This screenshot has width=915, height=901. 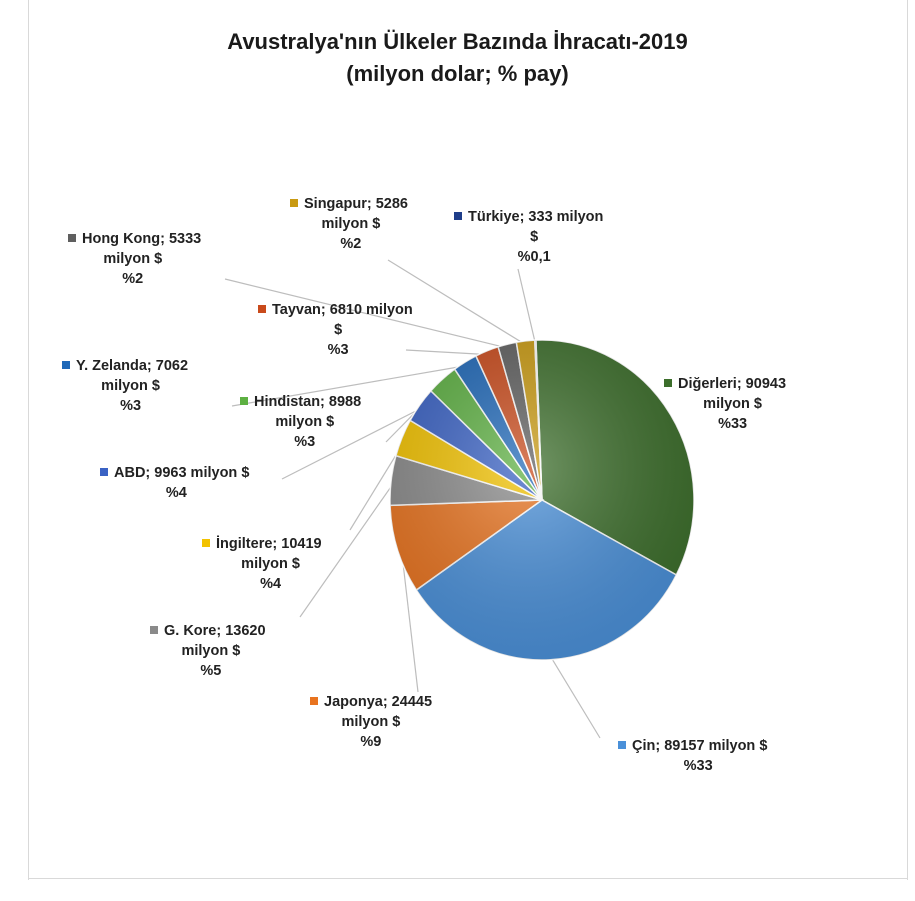 What do you see at coordinates (141, 259) in the screenshot?
I see `slice-label-hong-kong: Hong Kong; 5333 milyon $ %2` at bounding box center [141, 259].